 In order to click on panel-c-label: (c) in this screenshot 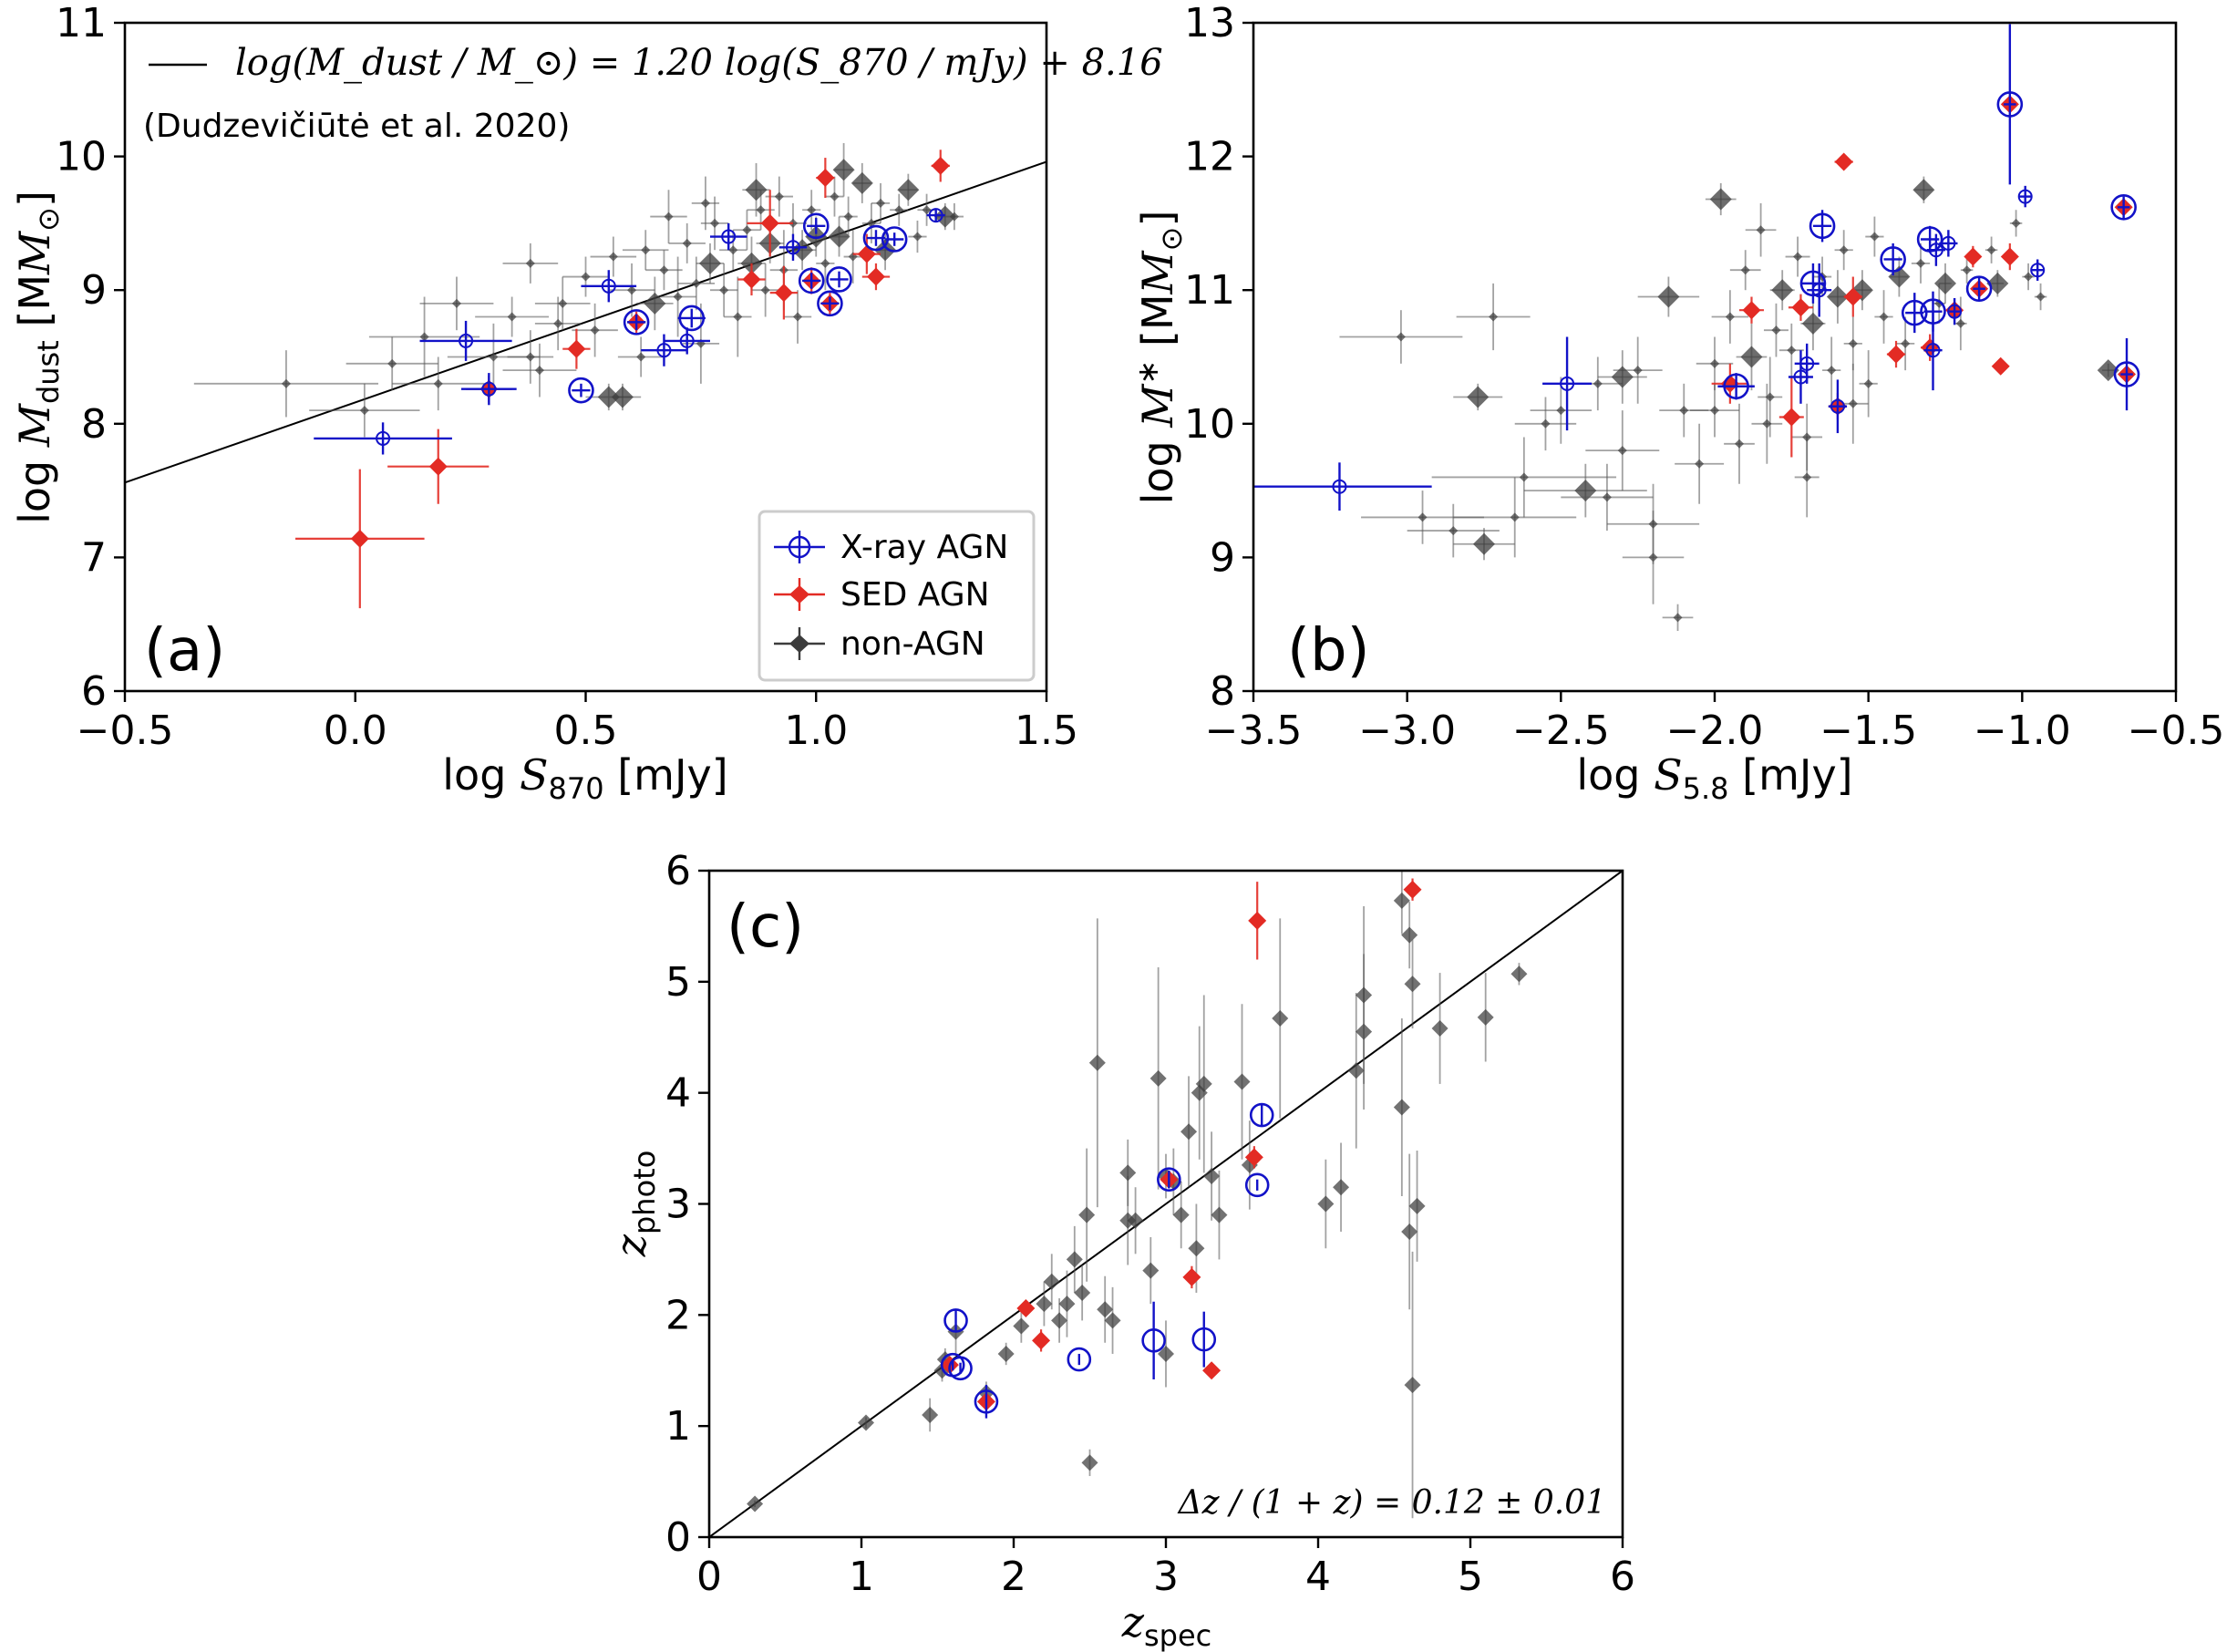, I will do `click(765, 927)`.